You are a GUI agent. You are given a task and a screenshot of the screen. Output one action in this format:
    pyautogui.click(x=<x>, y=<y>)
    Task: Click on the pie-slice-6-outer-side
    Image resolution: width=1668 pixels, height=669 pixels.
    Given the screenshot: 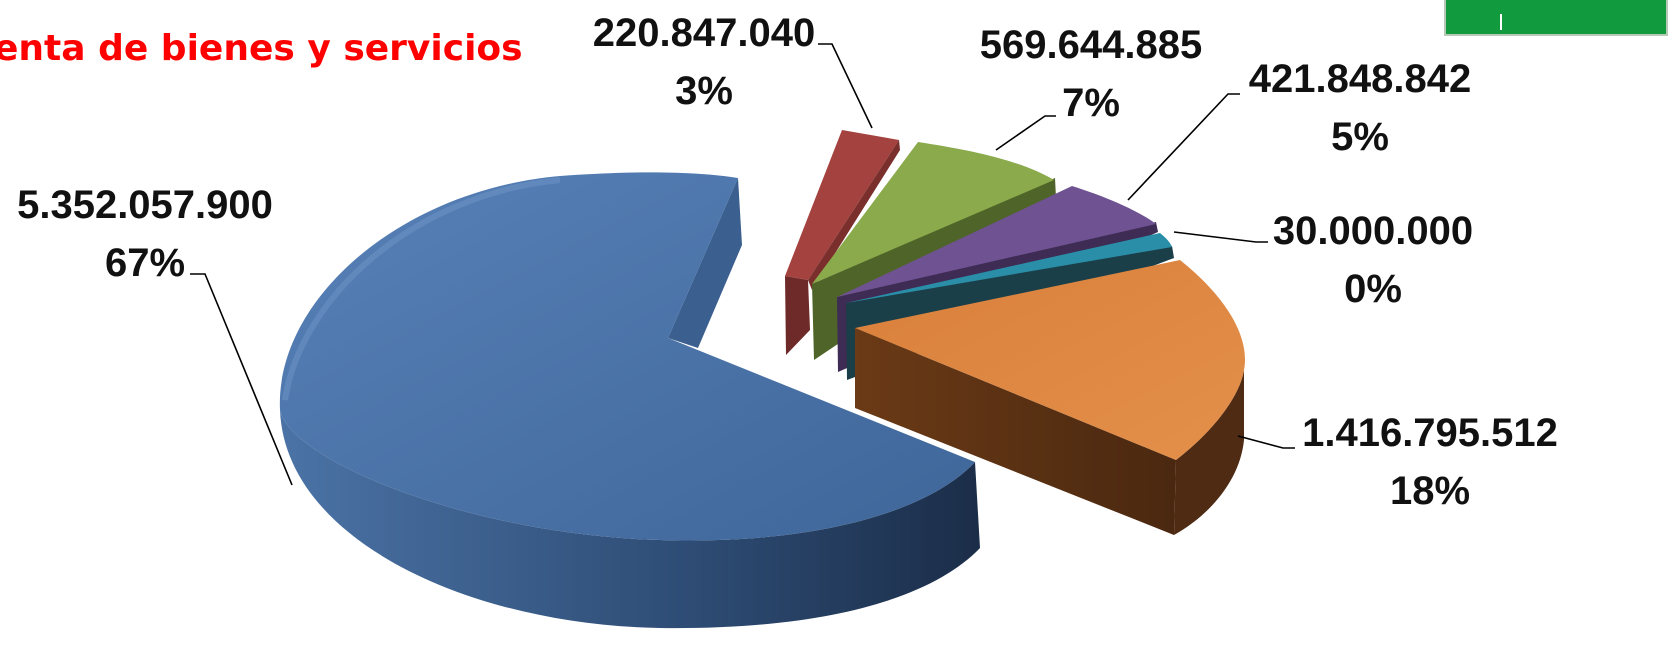 What is the action you would take?
    pyautogui.click(x=1209, y=452)
    